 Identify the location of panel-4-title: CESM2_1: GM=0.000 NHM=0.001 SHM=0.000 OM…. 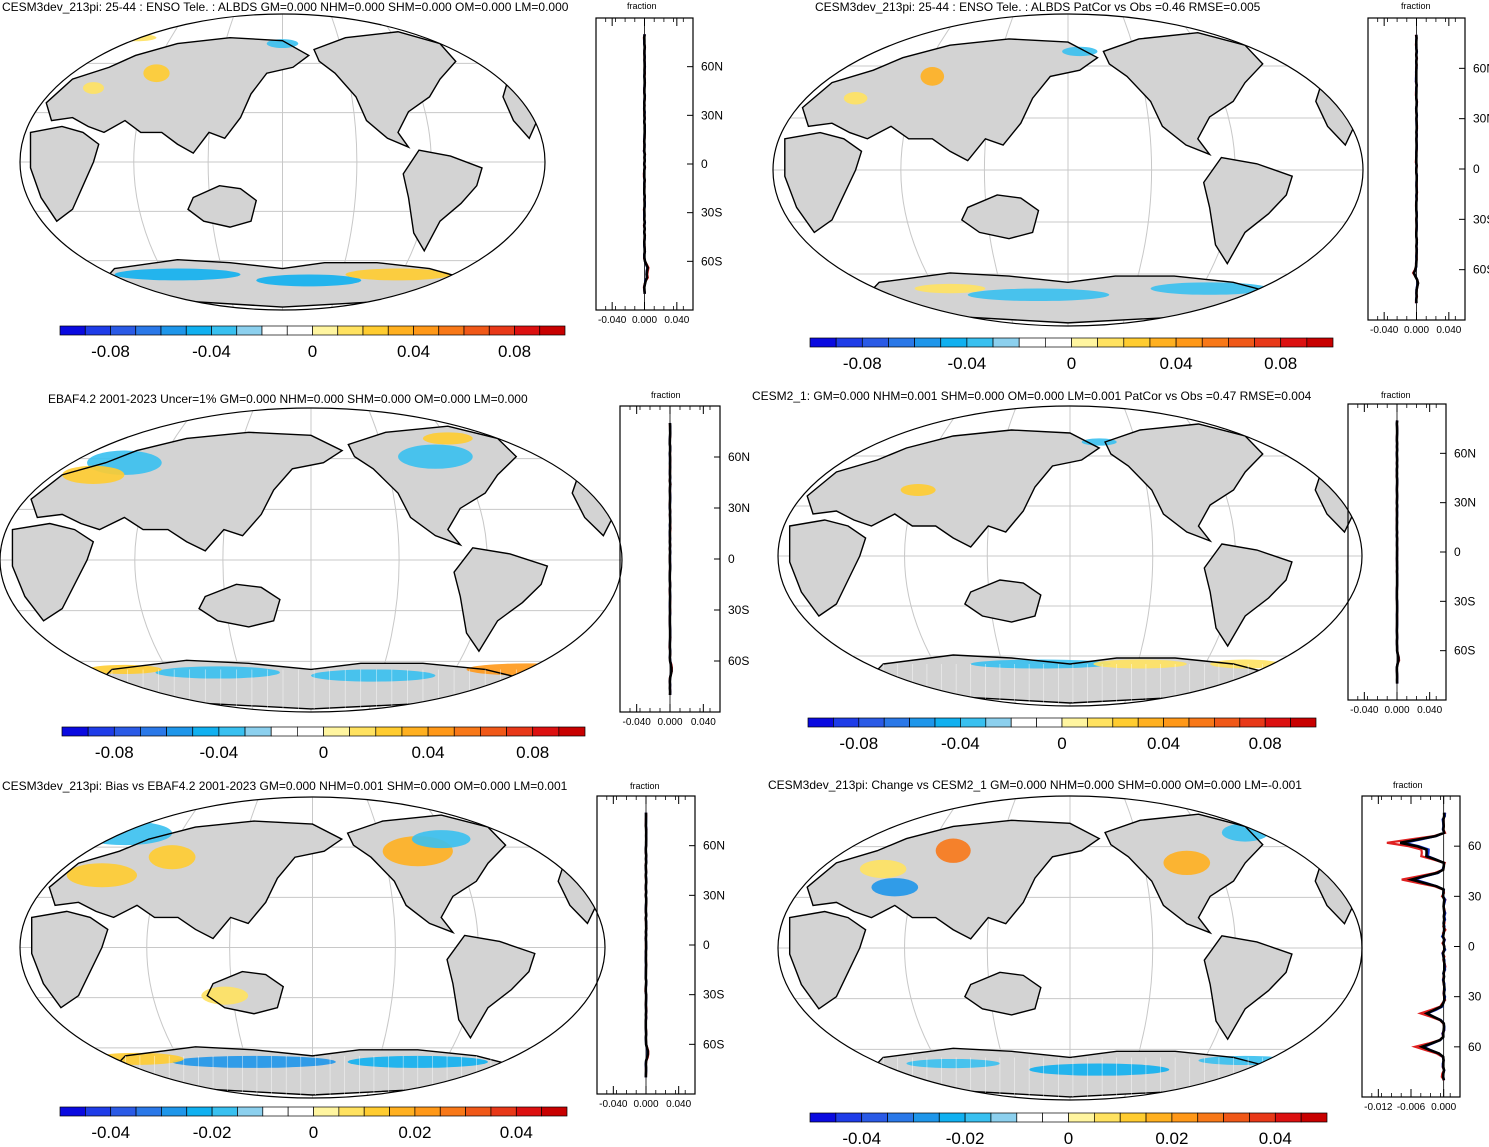
(1032, 396).